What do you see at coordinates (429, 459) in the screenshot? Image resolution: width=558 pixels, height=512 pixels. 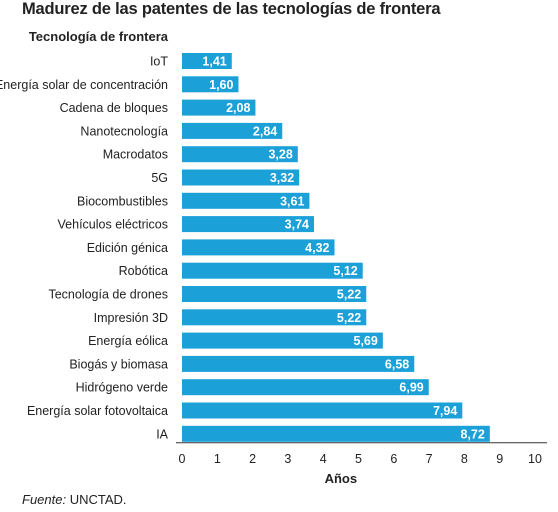 I see `x-tick-label: 7` at bounding box center [429, 459].